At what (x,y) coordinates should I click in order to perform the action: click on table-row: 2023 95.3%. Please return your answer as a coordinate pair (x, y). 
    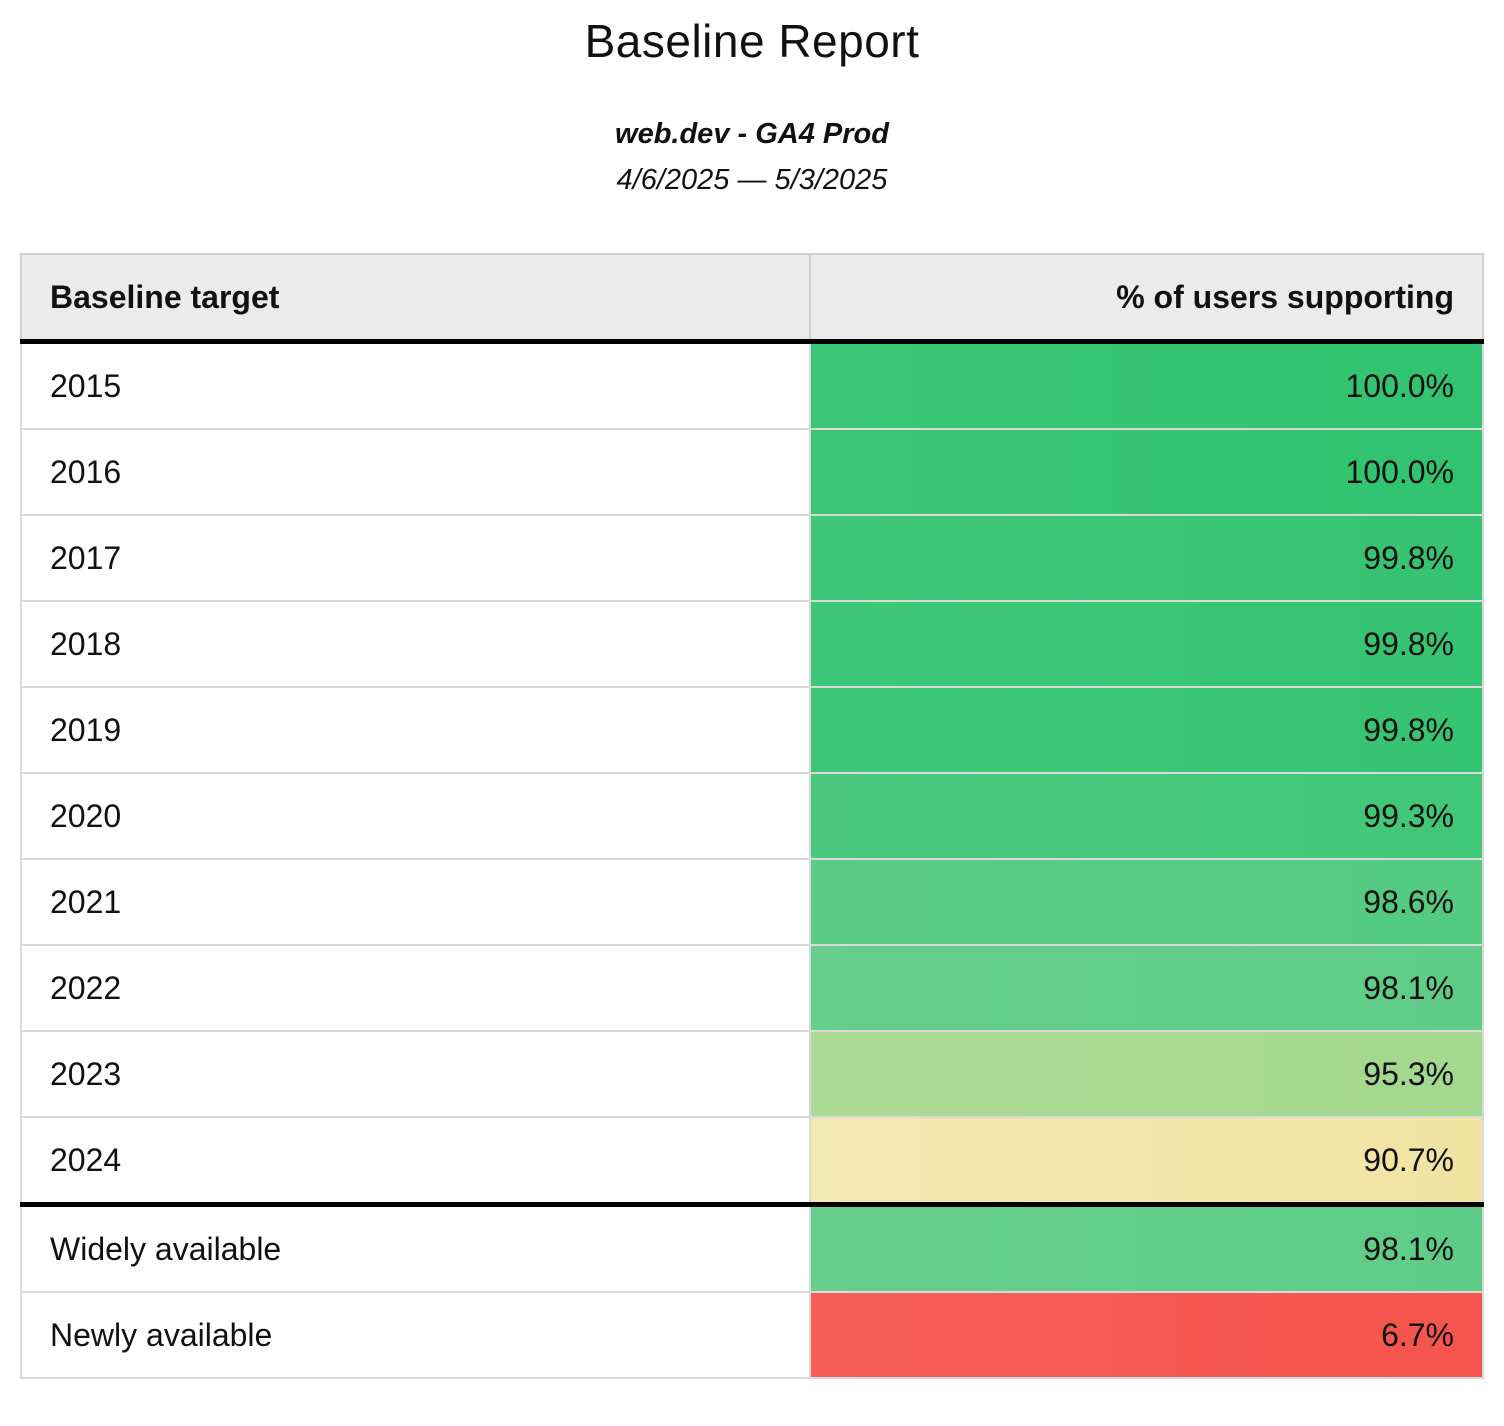
    Looking at the image, I should click on (752, 1074).